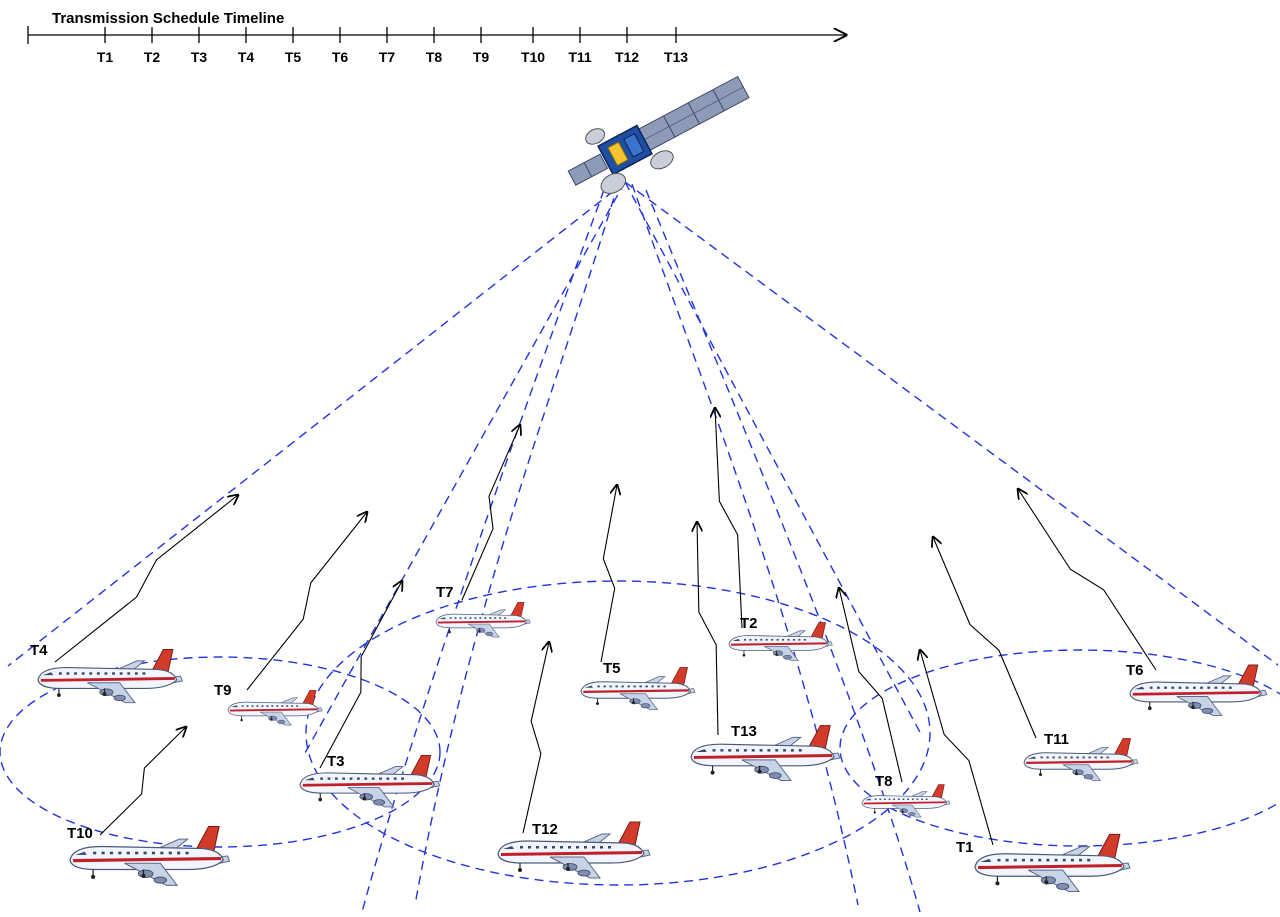  Describe the element at coordinates (199, 57) in the screenshot. I see `timeline-tick-label: T3` at that location.